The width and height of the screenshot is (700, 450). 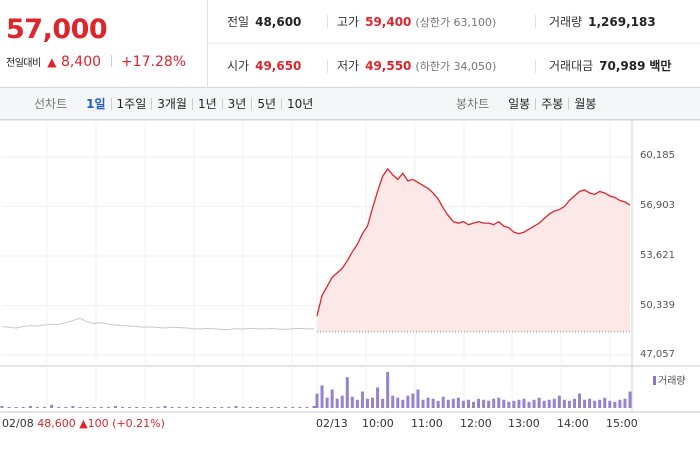 What do you see at coordinates (153, 62) in the screenshot?
I see `change-percent: +17.28%` at bounding box center [153, 62].